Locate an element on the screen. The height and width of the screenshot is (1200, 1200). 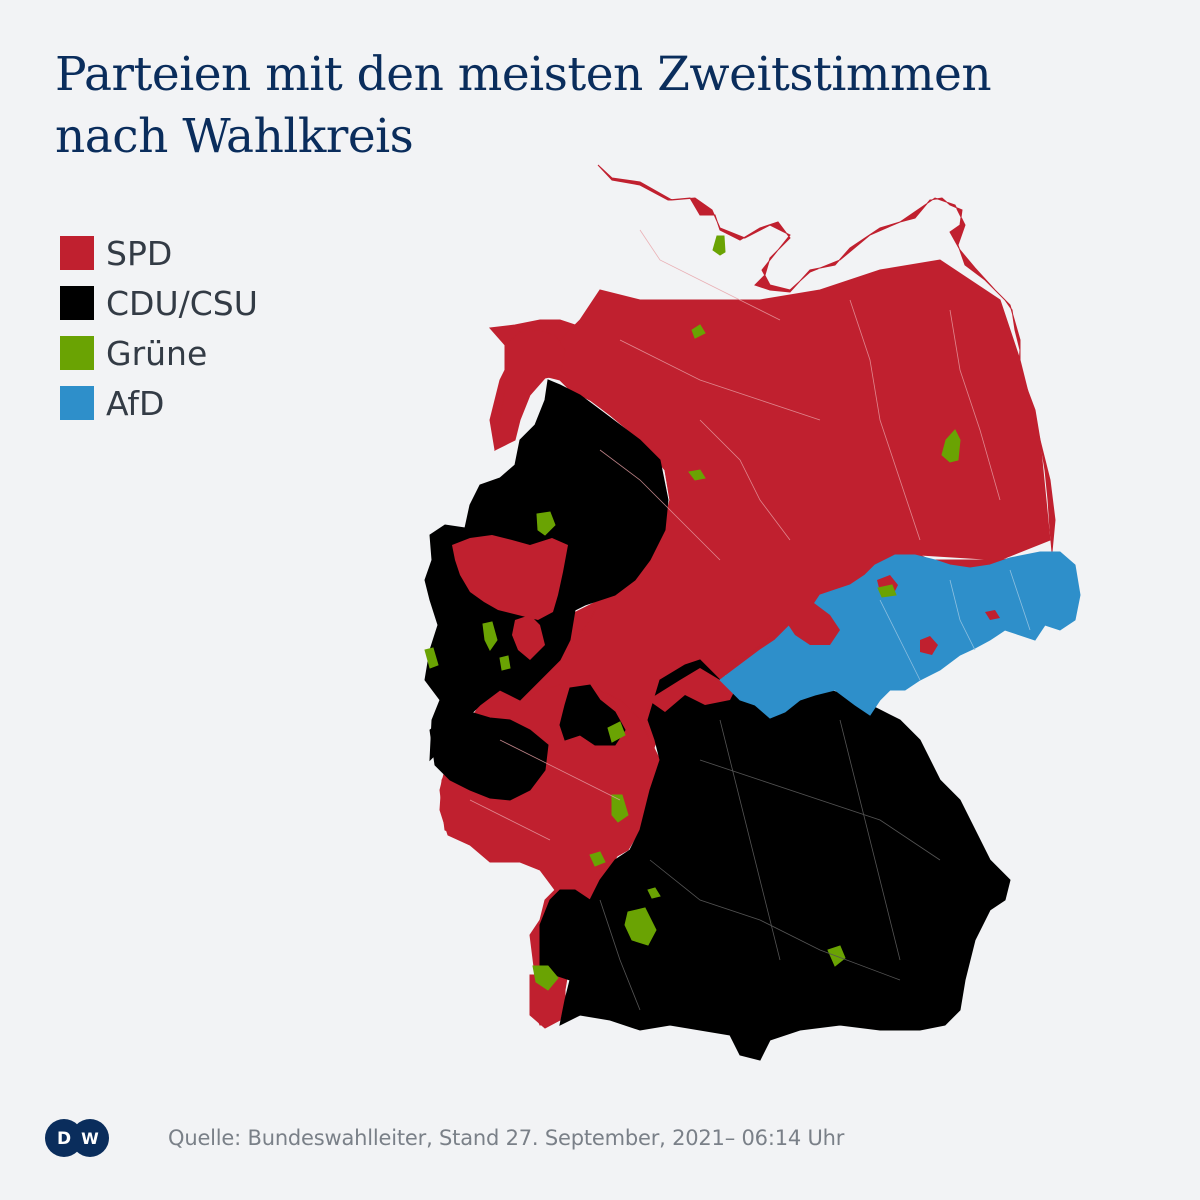
frankfurt-area is located at coordinates (616, 732).